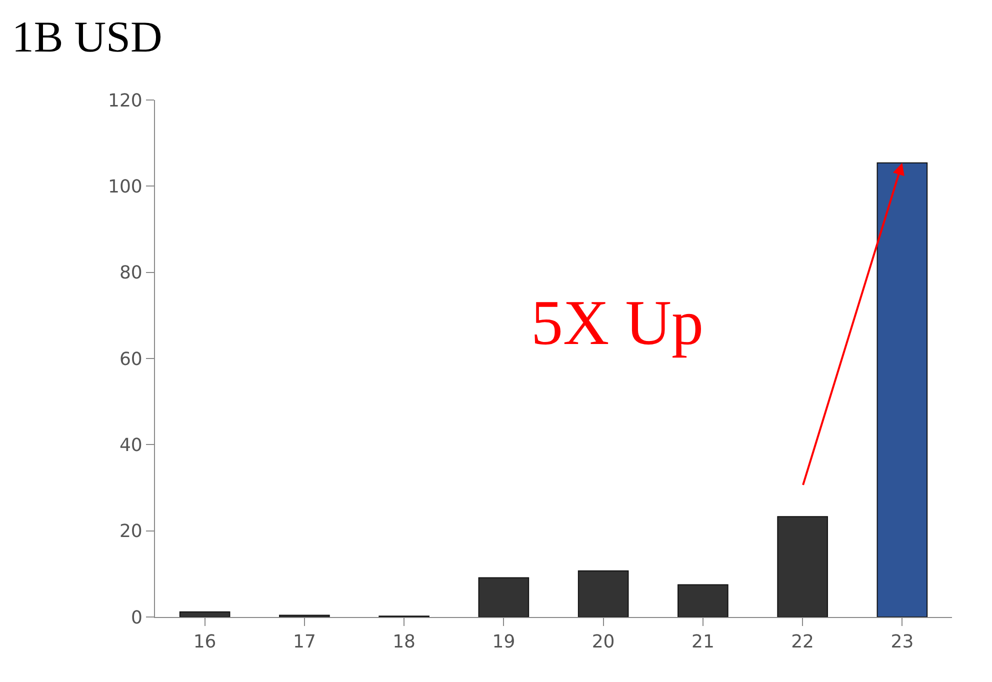  What do you see at coordinates (125, 187) in the screenshot?
I see `y-tick-label: 100` at bounding box center [125, 187].